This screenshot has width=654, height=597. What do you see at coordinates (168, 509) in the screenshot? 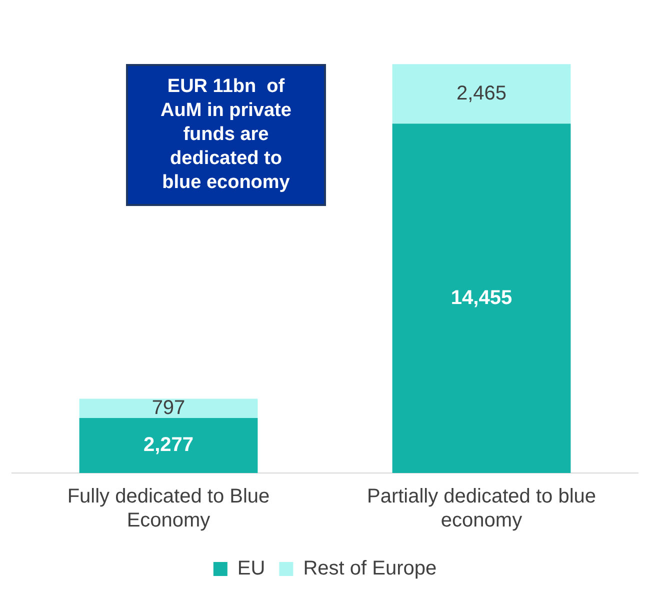
I see `x-tick-label: Fully dedicated to Blue Economy` at bounding box center [168, 509].